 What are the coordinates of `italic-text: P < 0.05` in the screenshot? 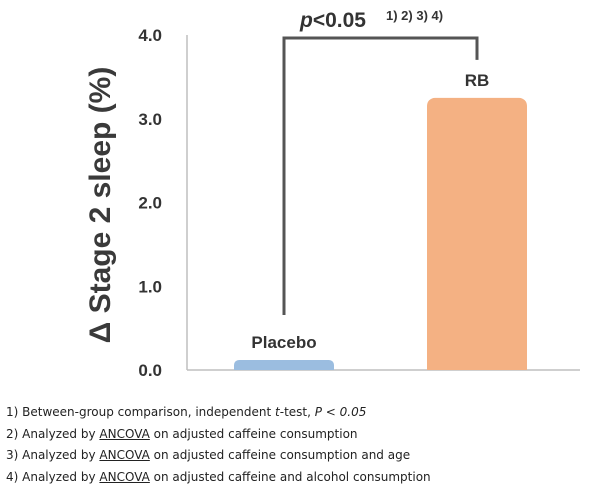 It's located at (340, 412).